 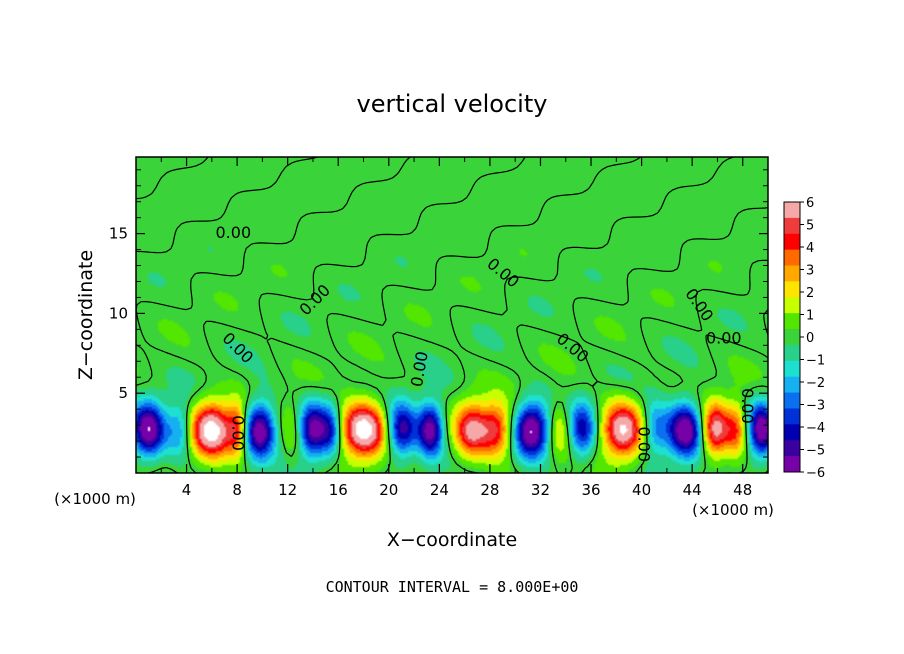 I want to click on x-tick-label: 44, so click(x=692, y=490).